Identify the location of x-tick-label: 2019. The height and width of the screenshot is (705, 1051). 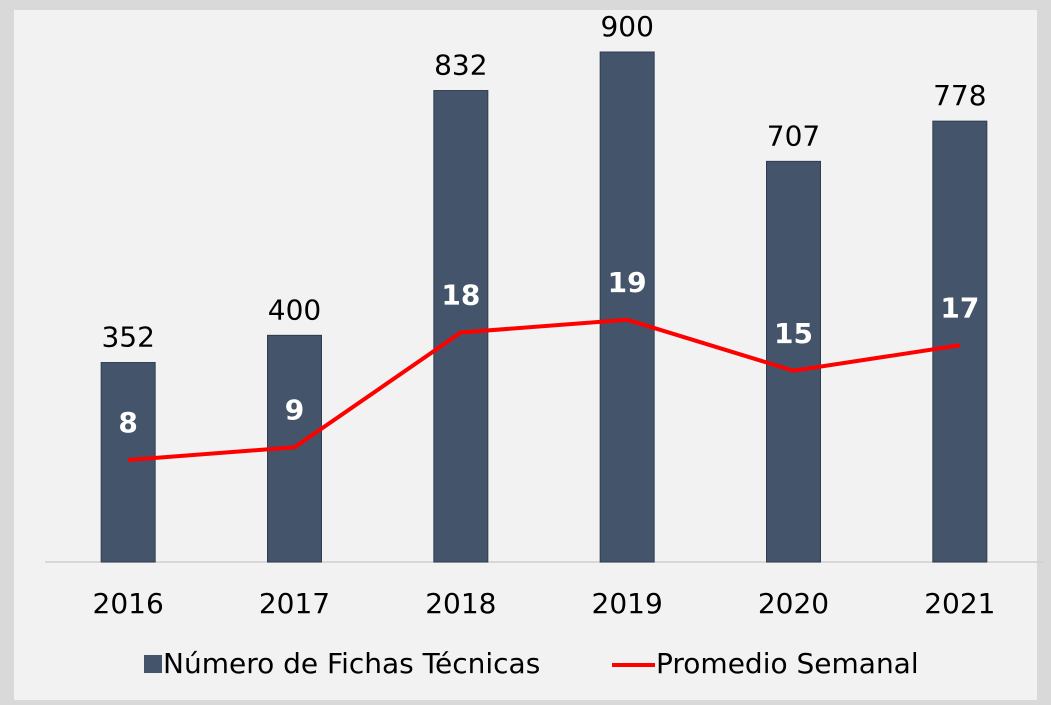
(627, 603).